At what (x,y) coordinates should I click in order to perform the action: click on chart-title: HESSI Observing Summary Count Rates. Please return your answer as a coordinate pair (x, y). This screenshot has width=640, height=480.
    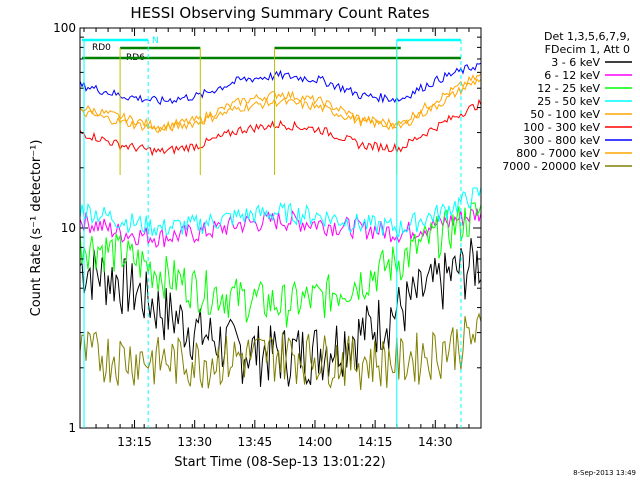
    Looking at the image, I should click on (279, 13).